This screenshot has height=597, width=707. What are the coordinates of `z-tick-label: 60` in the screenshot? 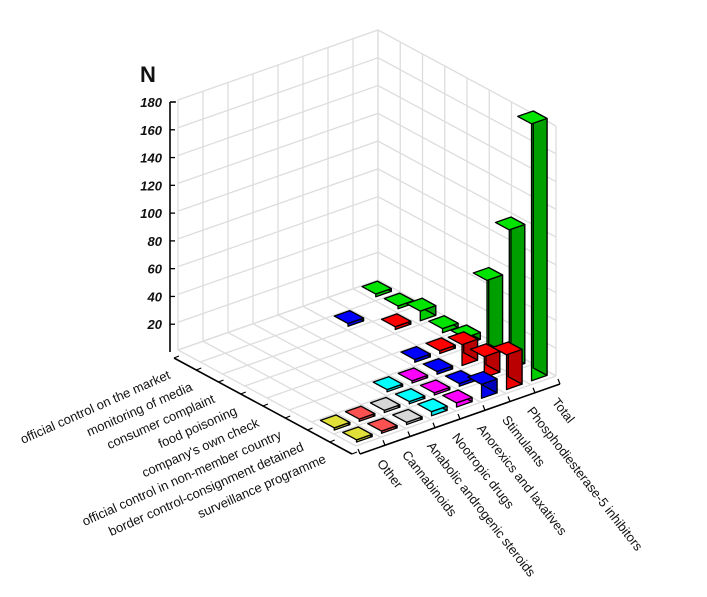 It's located at (155, 269).